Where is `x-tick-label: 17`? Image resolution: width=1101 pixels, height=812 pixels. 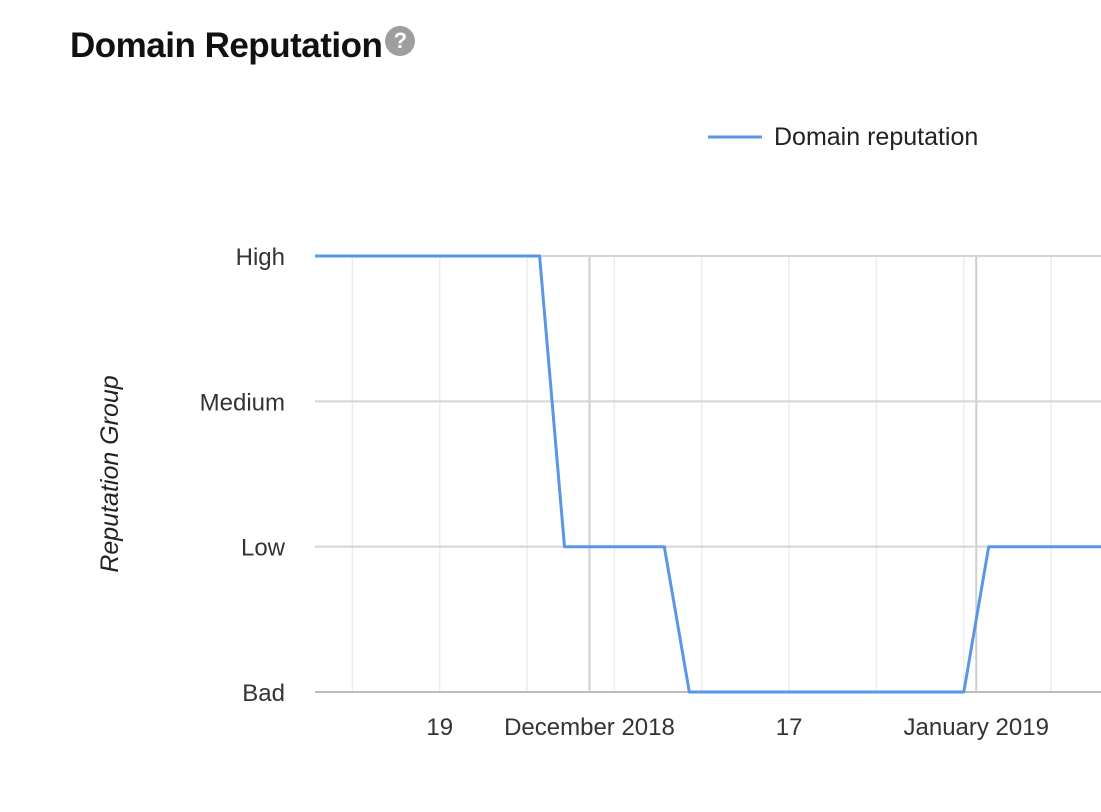
x-tick-label: 17 is located at coordinates (789, 727).